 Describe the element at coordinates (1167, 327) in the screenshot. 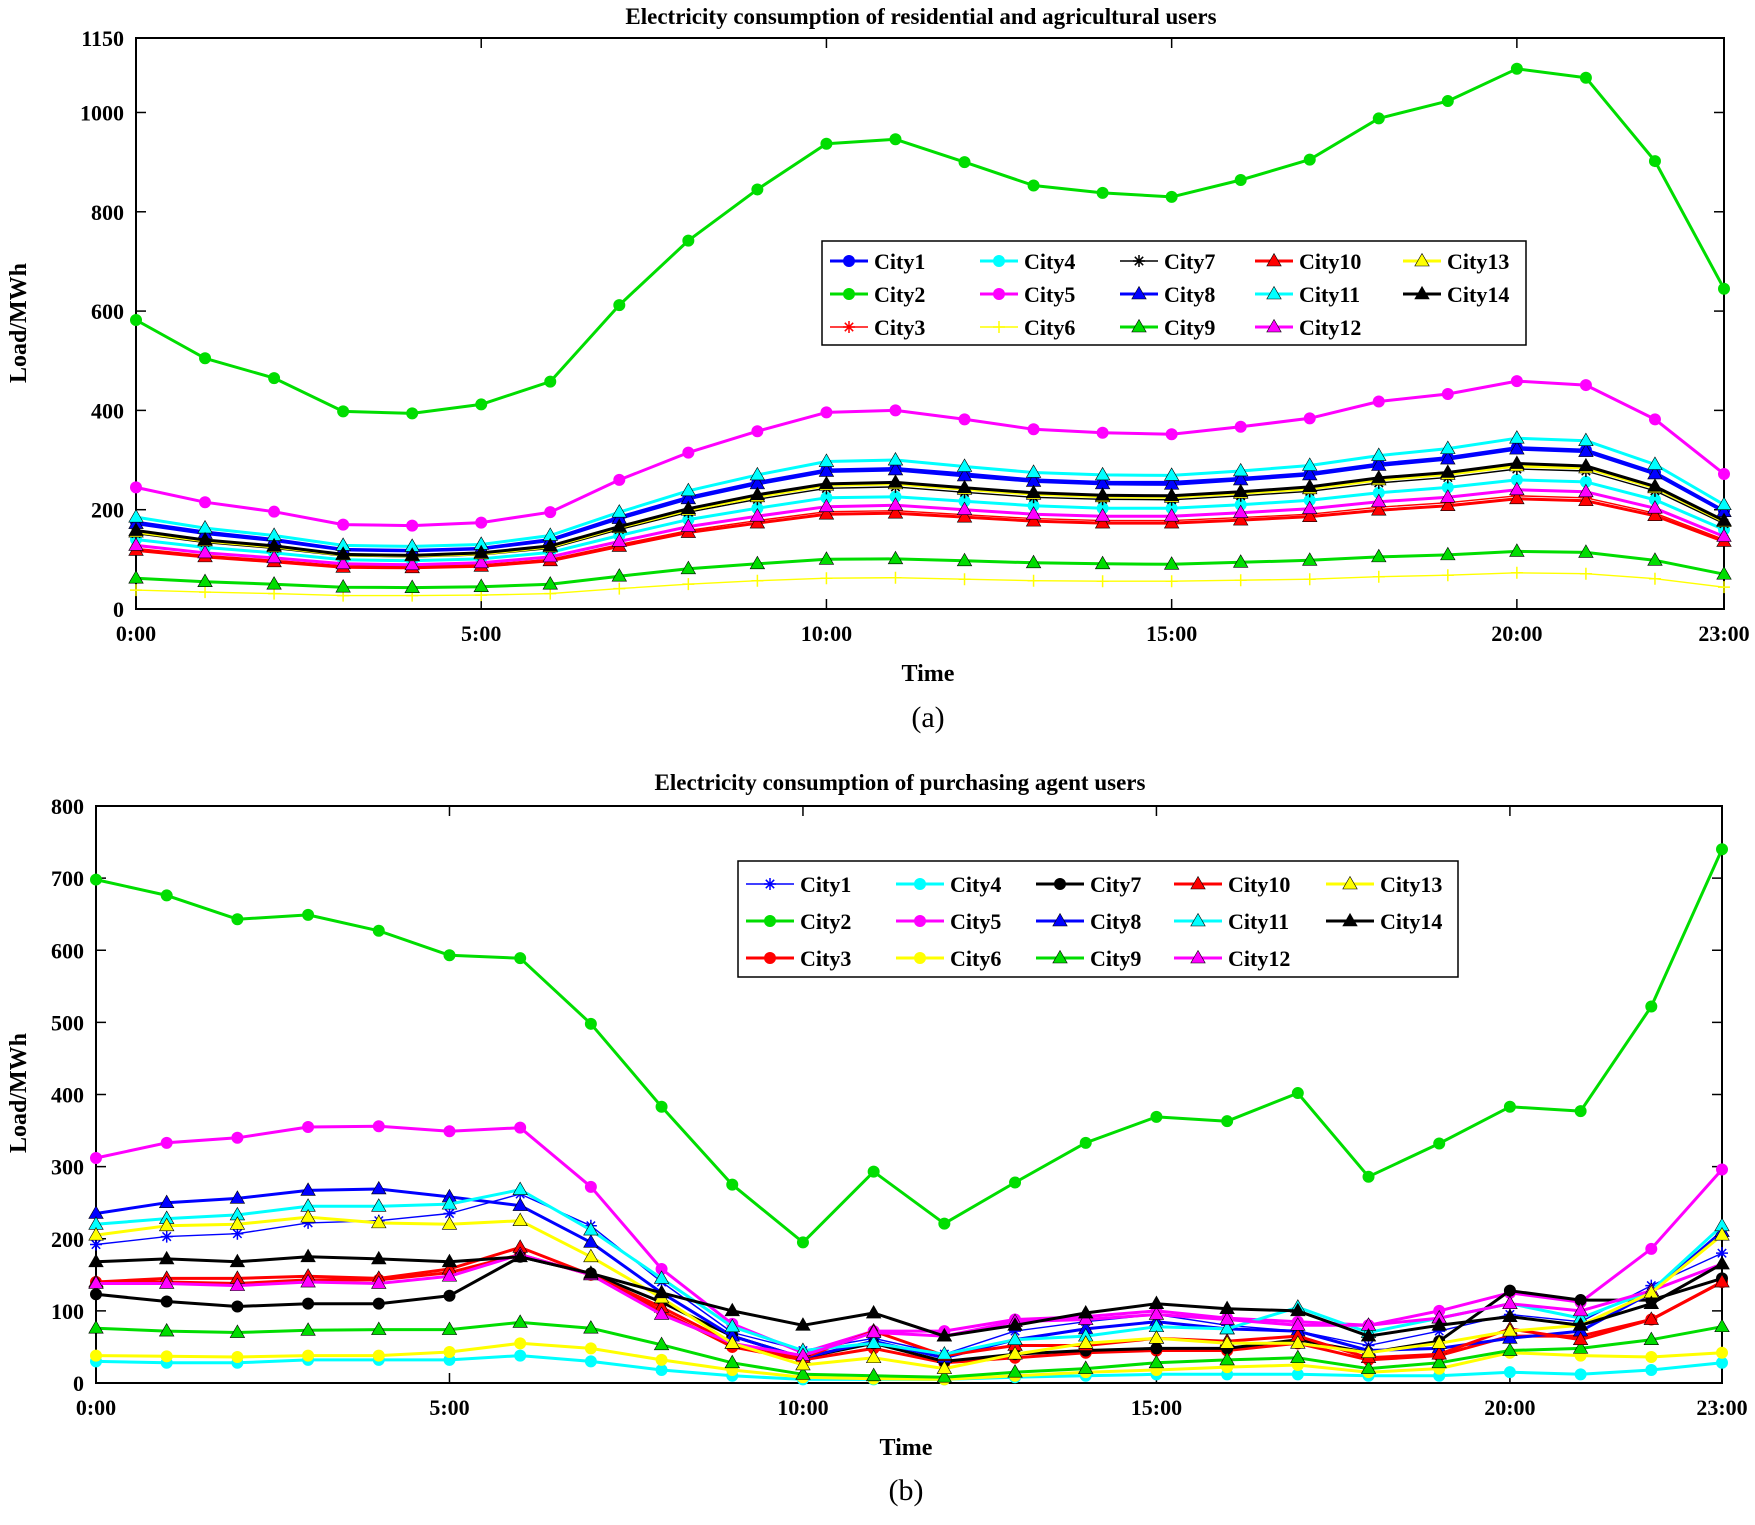

I see `legend-entry-city9: City9` at that location.